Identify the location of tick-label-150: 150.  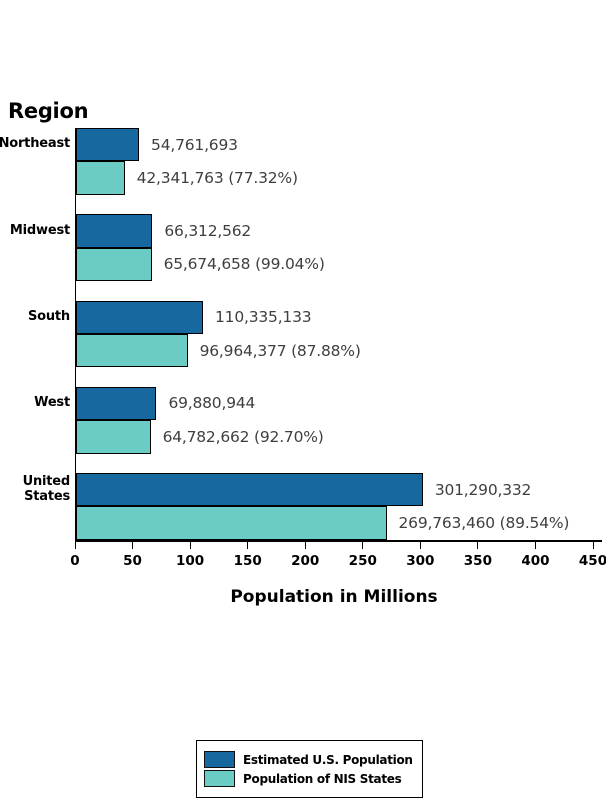
(247, 561).